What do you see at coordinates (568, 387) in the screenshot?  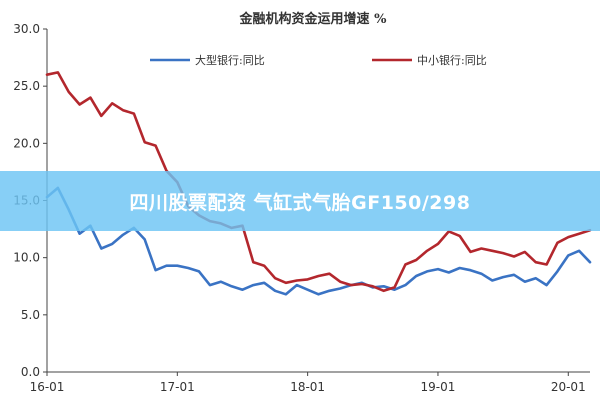 I see `x-tick-label: 20-01` at bounding box center [568, 387].